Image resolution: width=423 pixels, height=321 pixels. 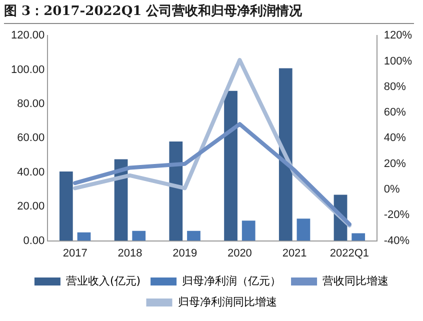 I want to click on y2-tick-label: 120%, so click(x=398, y=36).